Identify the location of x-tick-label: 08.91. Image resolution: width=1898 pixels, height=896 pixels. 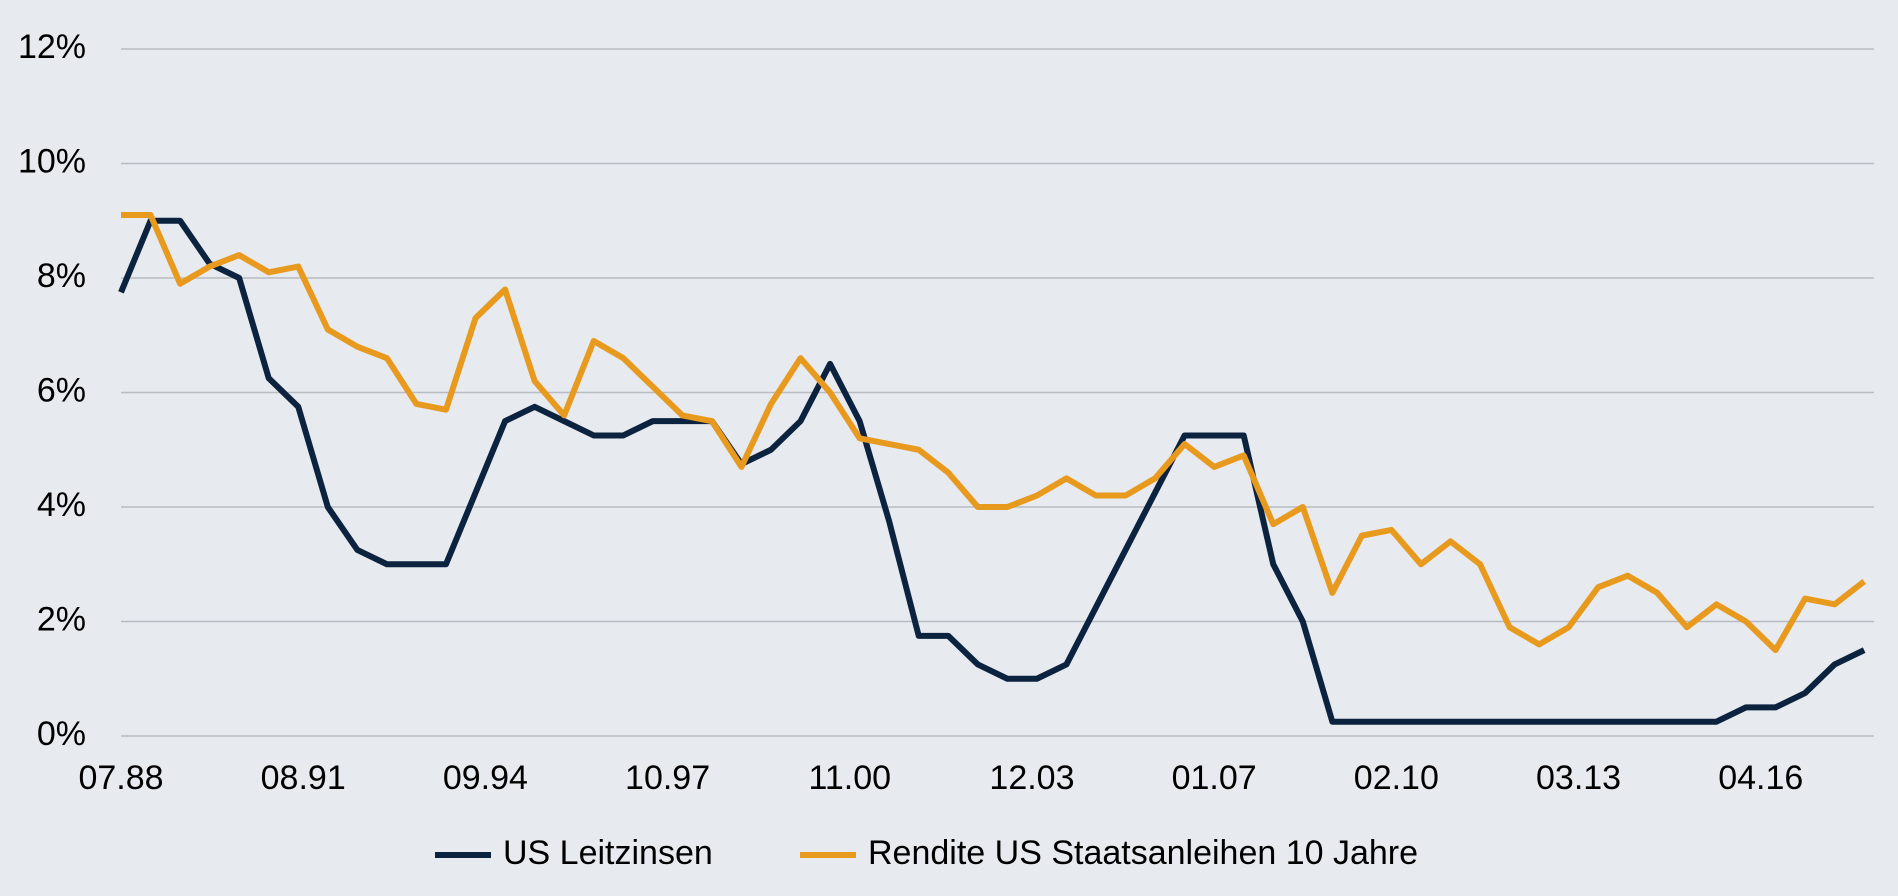
(303, 778).